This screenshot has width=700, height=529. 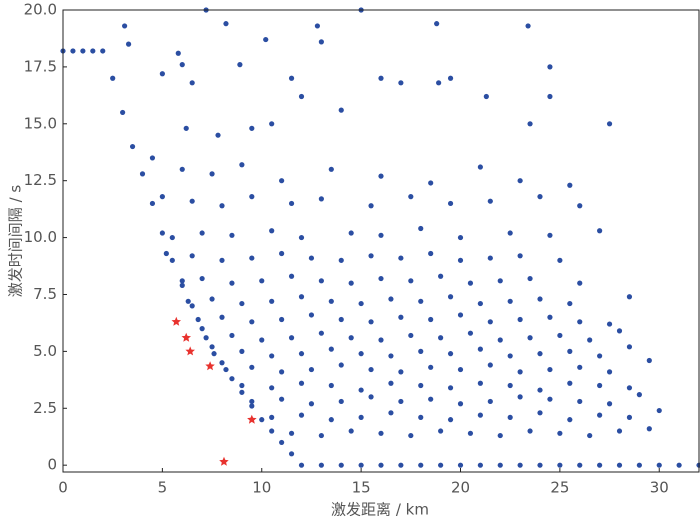 What do you see at coordinates (63, 488) in the screenshot?
I see `x-tick-label: 0` at bounding box center [63, 488].